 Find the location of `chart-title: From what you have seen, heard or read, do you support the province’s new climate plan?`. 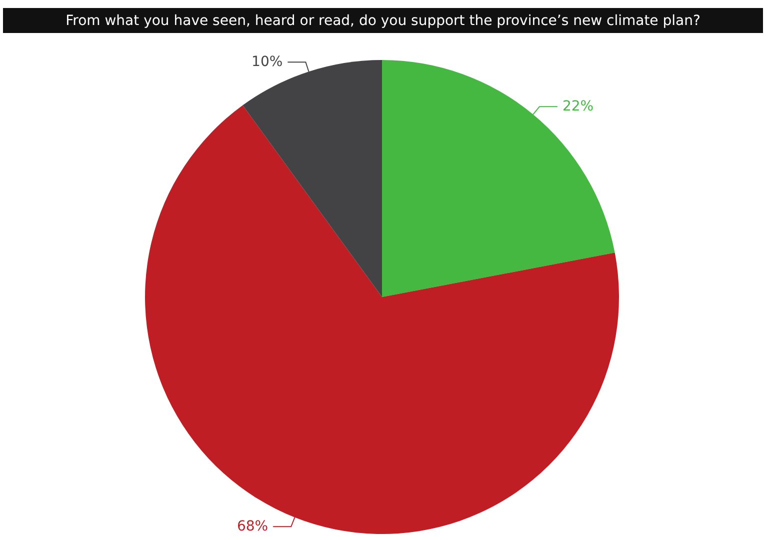

chart-title: From what you have seen, heard or read, do you support the province’s new climate plan? is located at coordinates (383, 20).